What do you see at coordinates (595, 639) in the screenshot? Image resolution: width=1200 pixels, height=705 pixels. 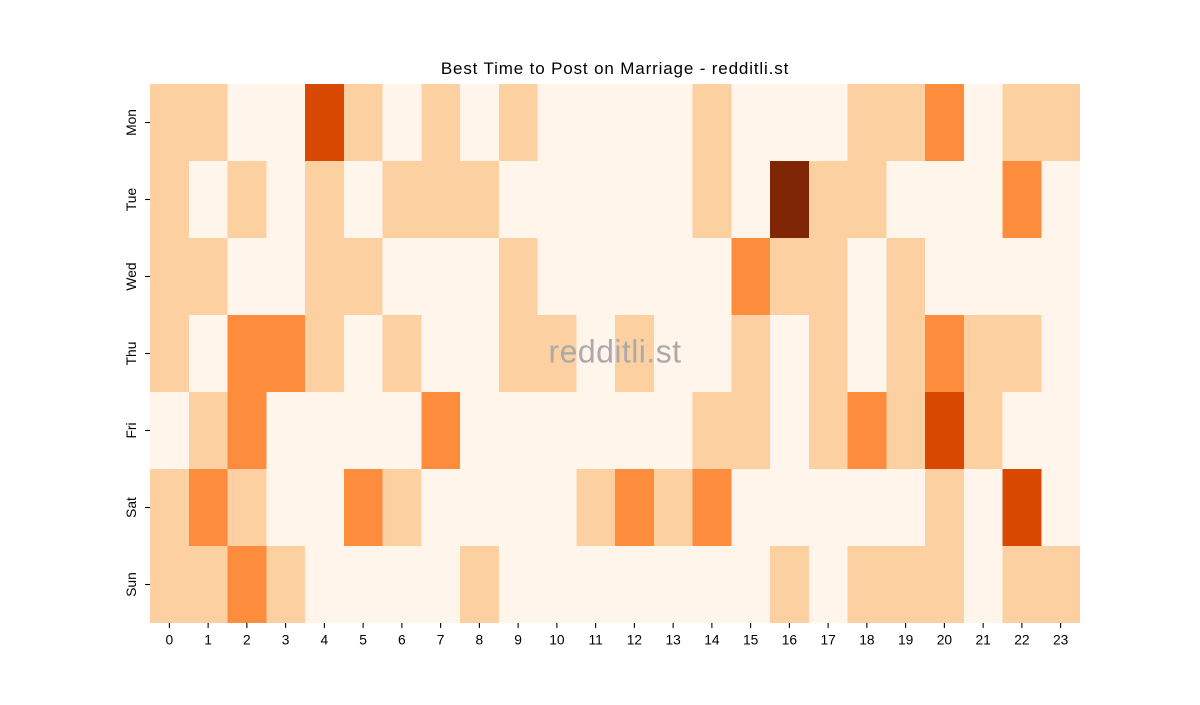 I see `svg-text: 11` at bounding box center [595, 639].